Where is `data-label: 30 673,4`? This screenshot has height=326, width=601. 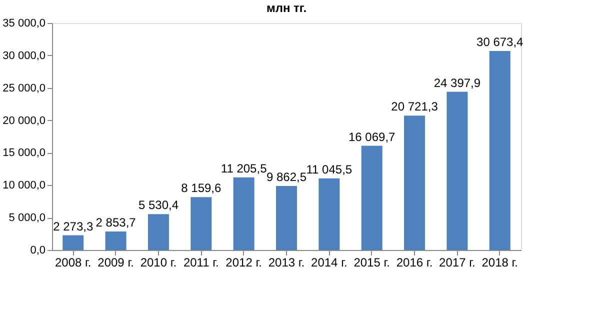 data-label: 30 673,4 is located at coordinates (500, 42).